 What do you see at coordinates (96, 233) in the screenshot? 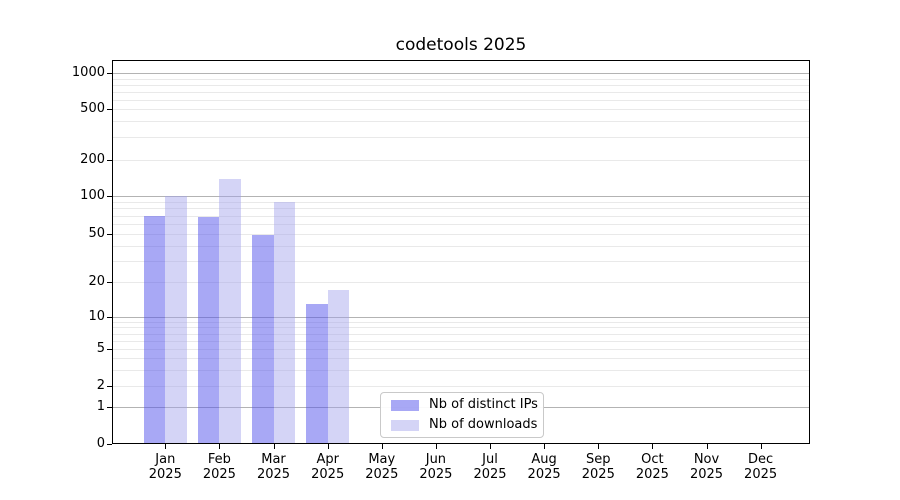
I see `y-tick-label: 50` at bounding box center [96, 233].